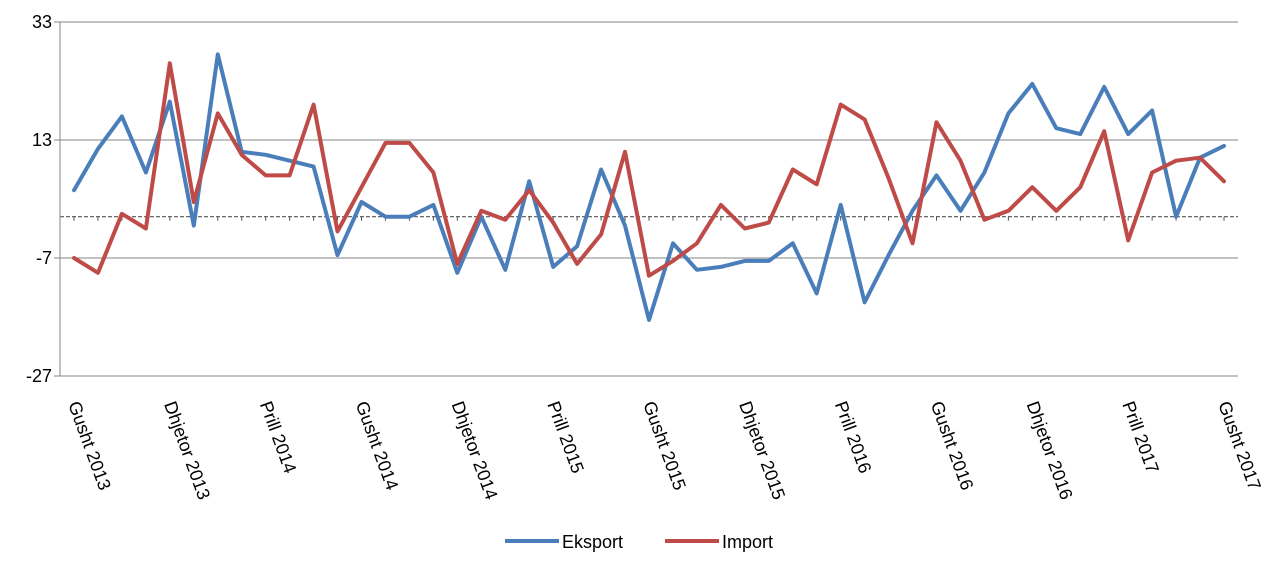  I want to click on y-tick-label: -7, so click(44, 258).